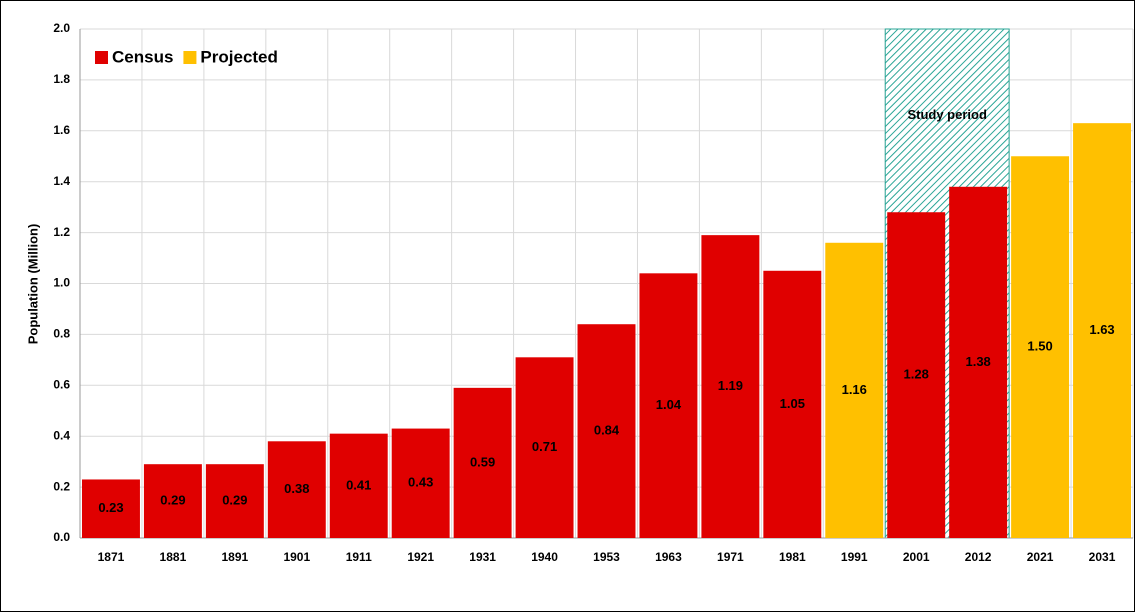 The width and height of the screenshot is (1135, 612). Describe the element at coordinates (173, 557) in the screenshot. I see `x-tick-label: 1881` at that location.